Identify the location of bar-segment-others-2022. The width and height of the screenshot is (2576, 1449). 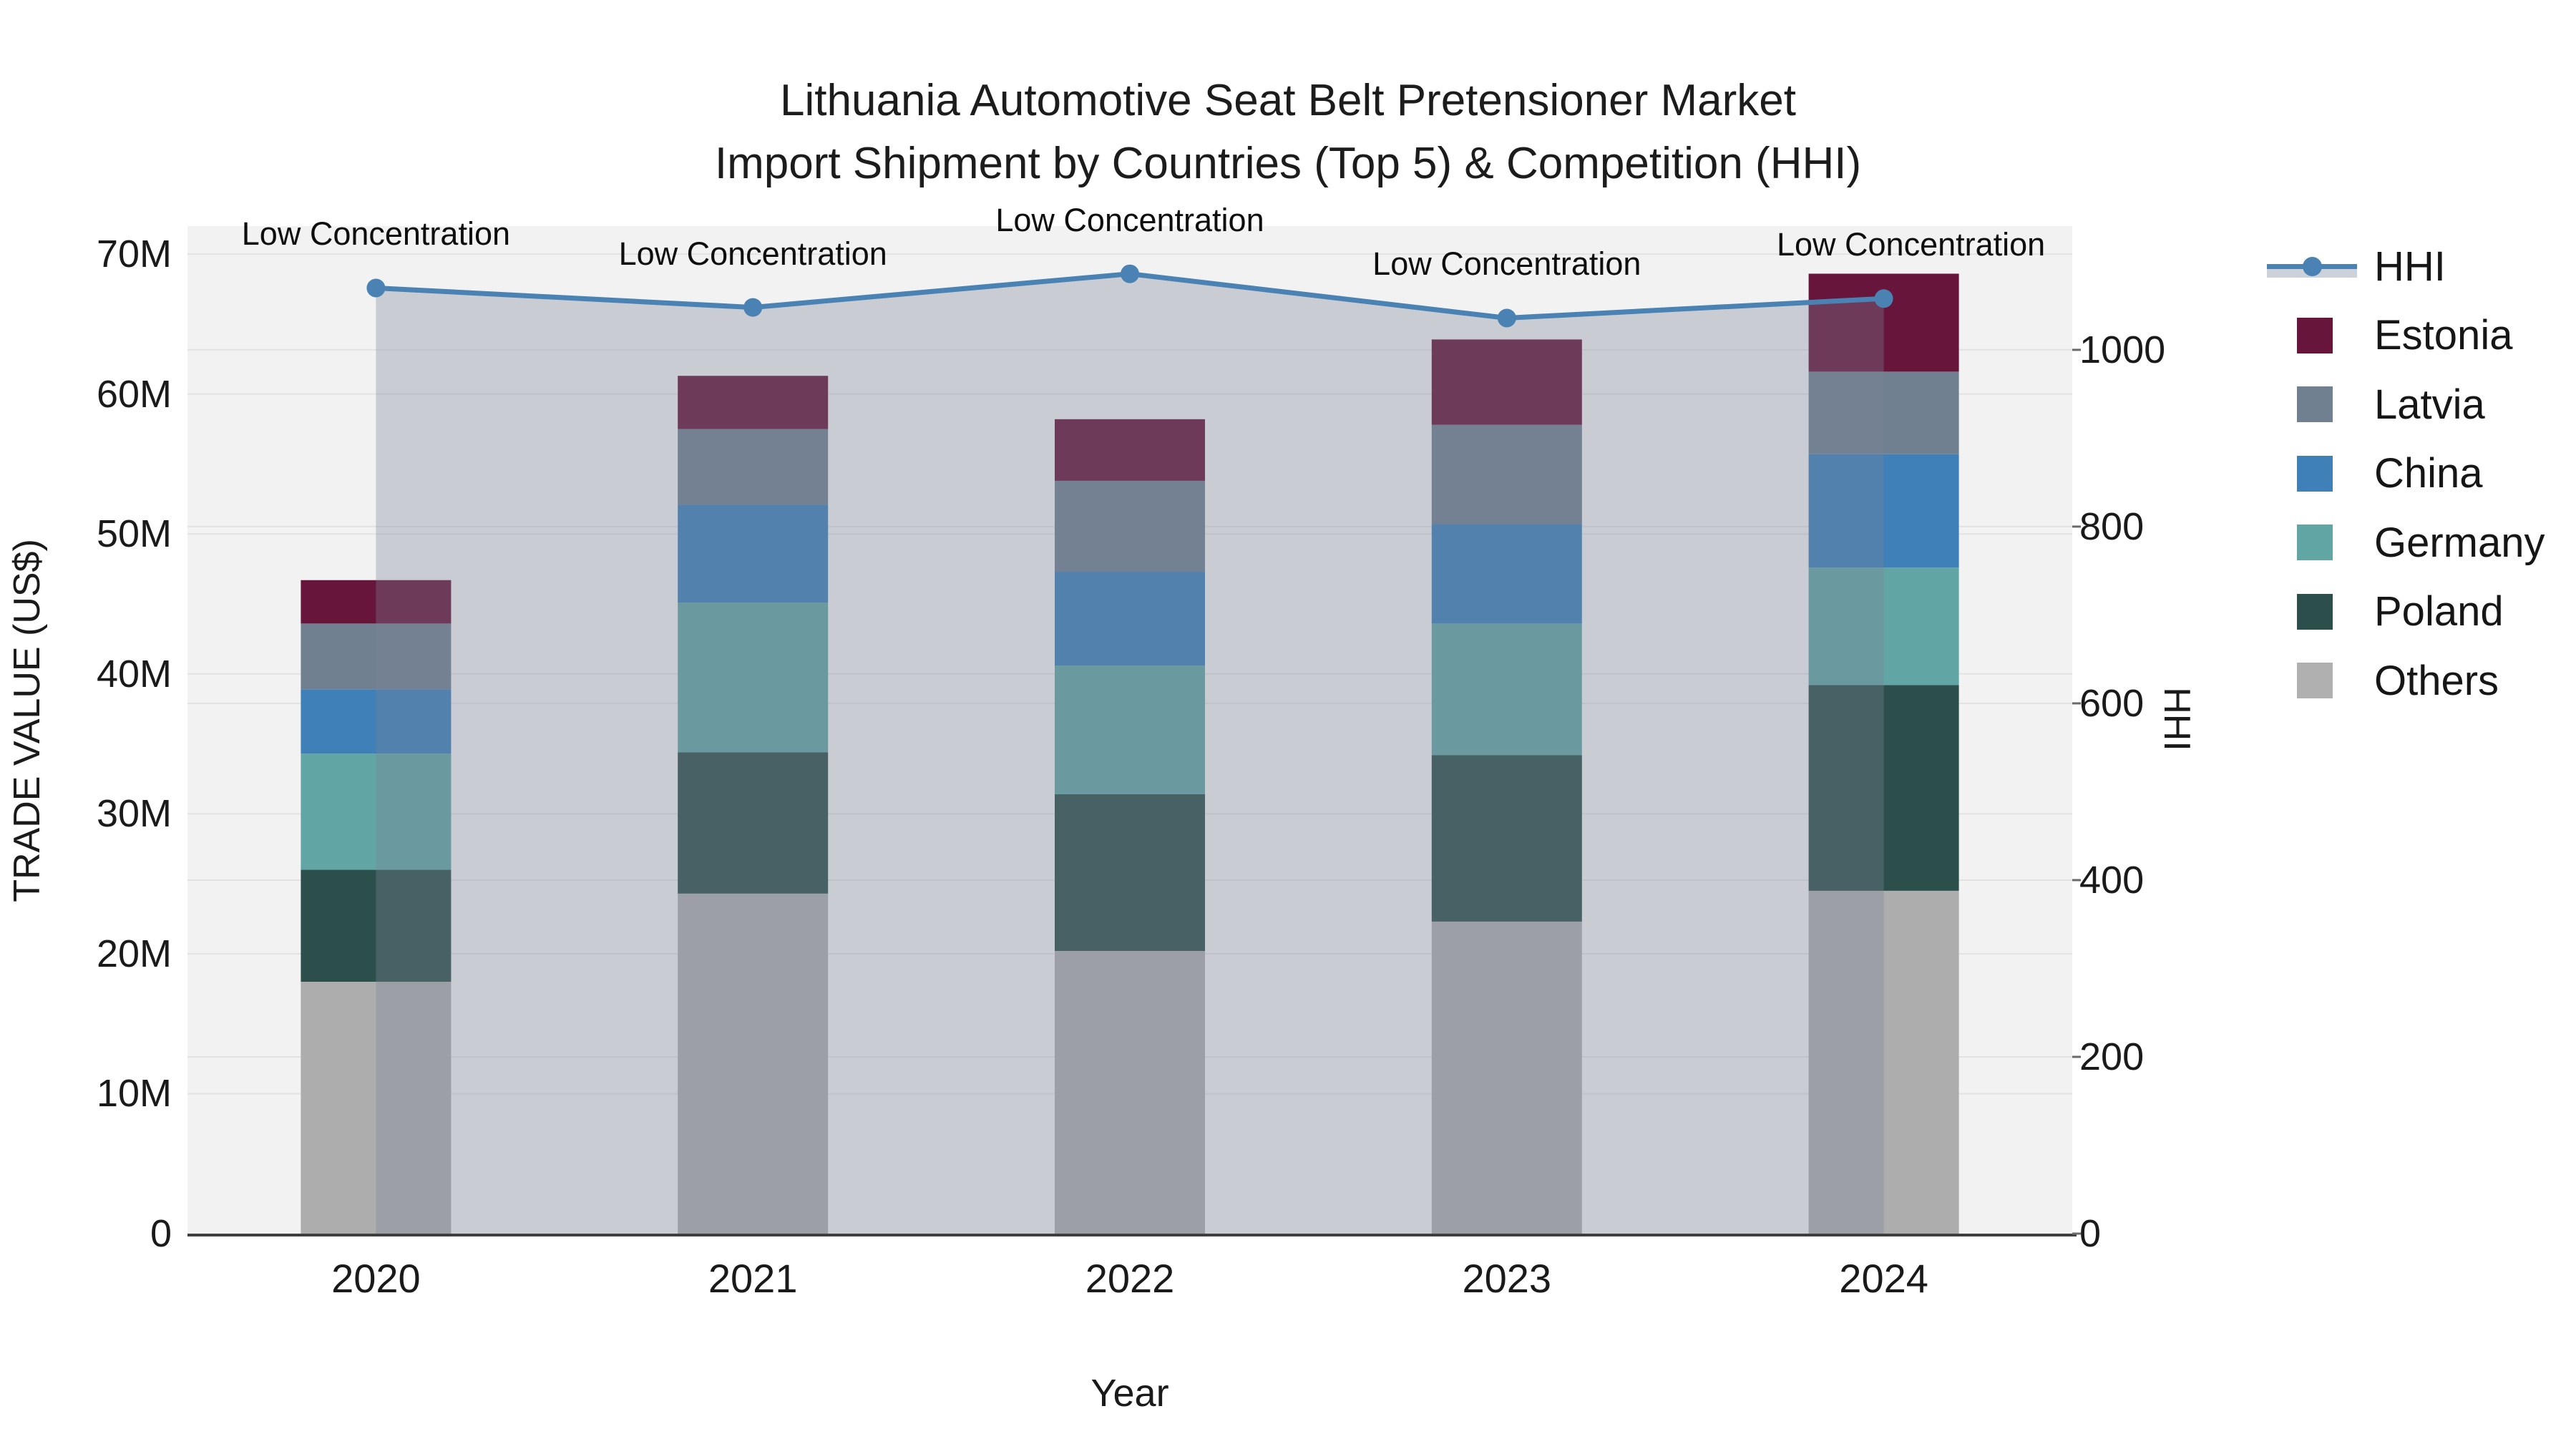
(1130, 1092).